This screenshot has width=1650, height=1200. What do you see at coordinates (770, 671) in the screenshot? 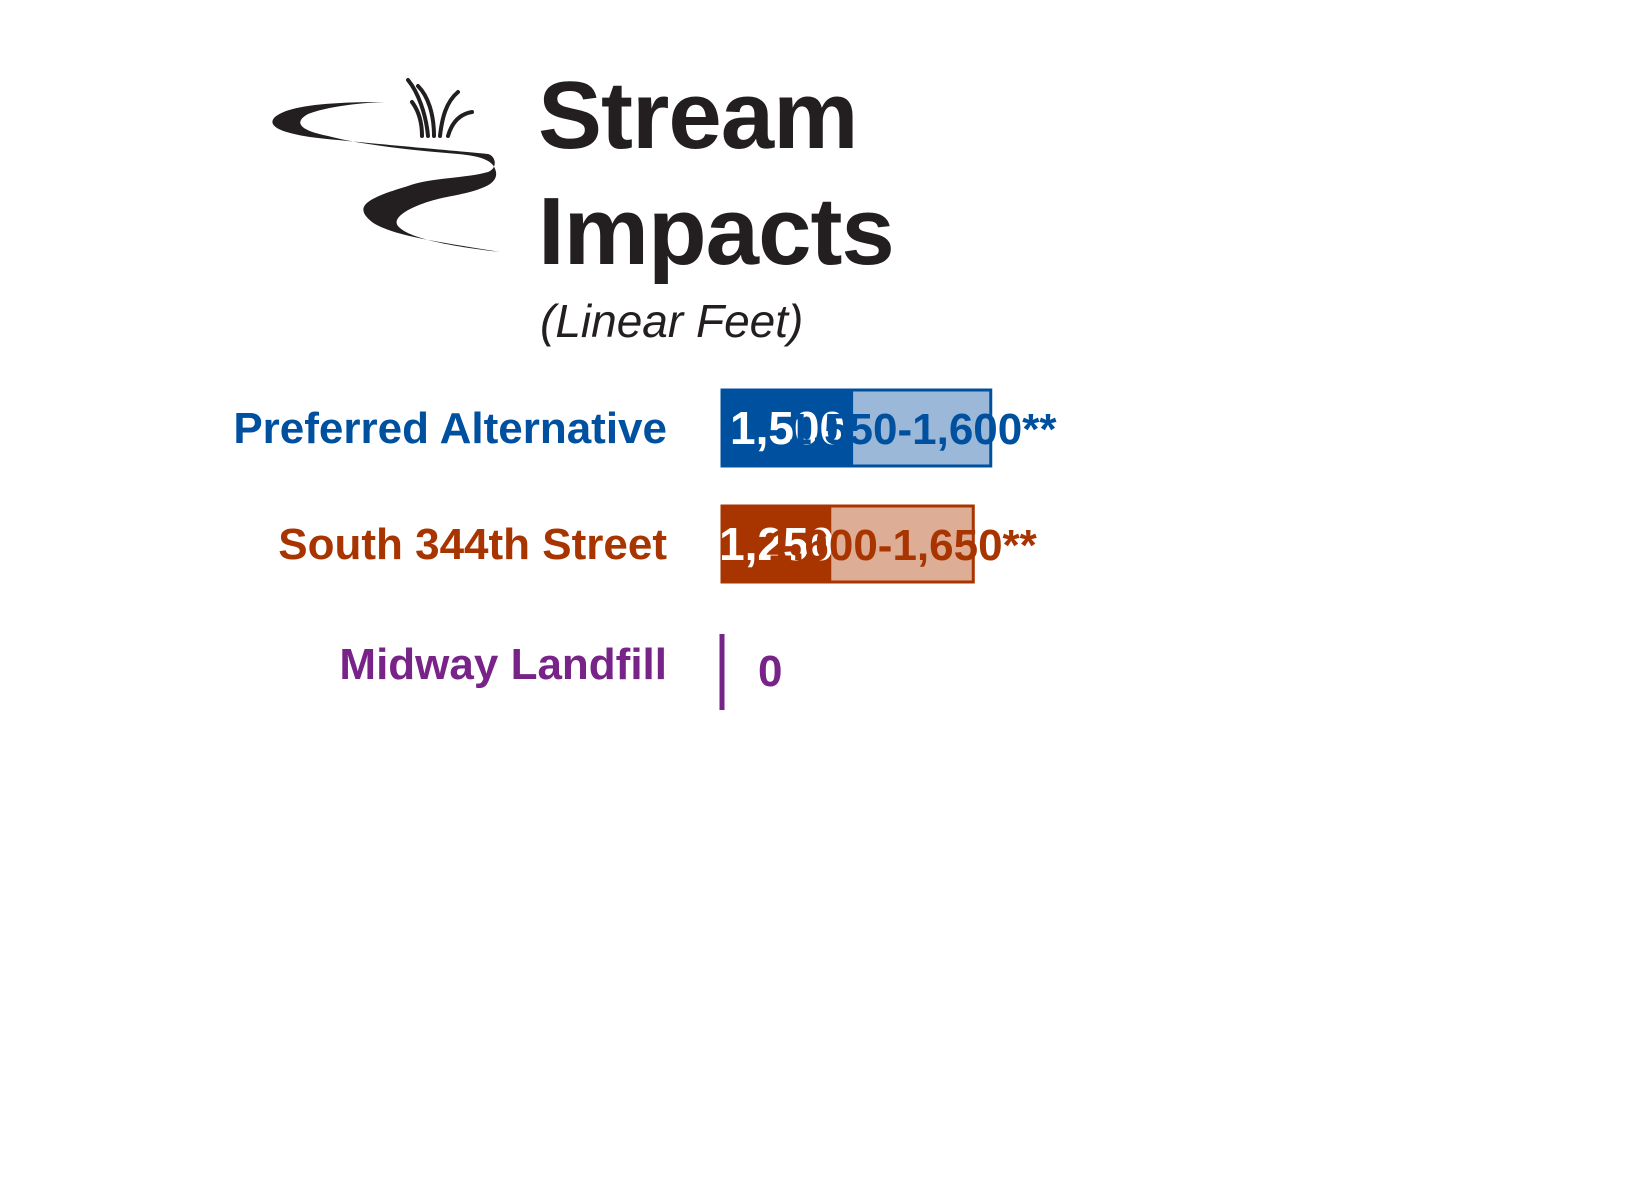
I see `value-label-midway-landfill: 0` at bounding box center [770, 671].